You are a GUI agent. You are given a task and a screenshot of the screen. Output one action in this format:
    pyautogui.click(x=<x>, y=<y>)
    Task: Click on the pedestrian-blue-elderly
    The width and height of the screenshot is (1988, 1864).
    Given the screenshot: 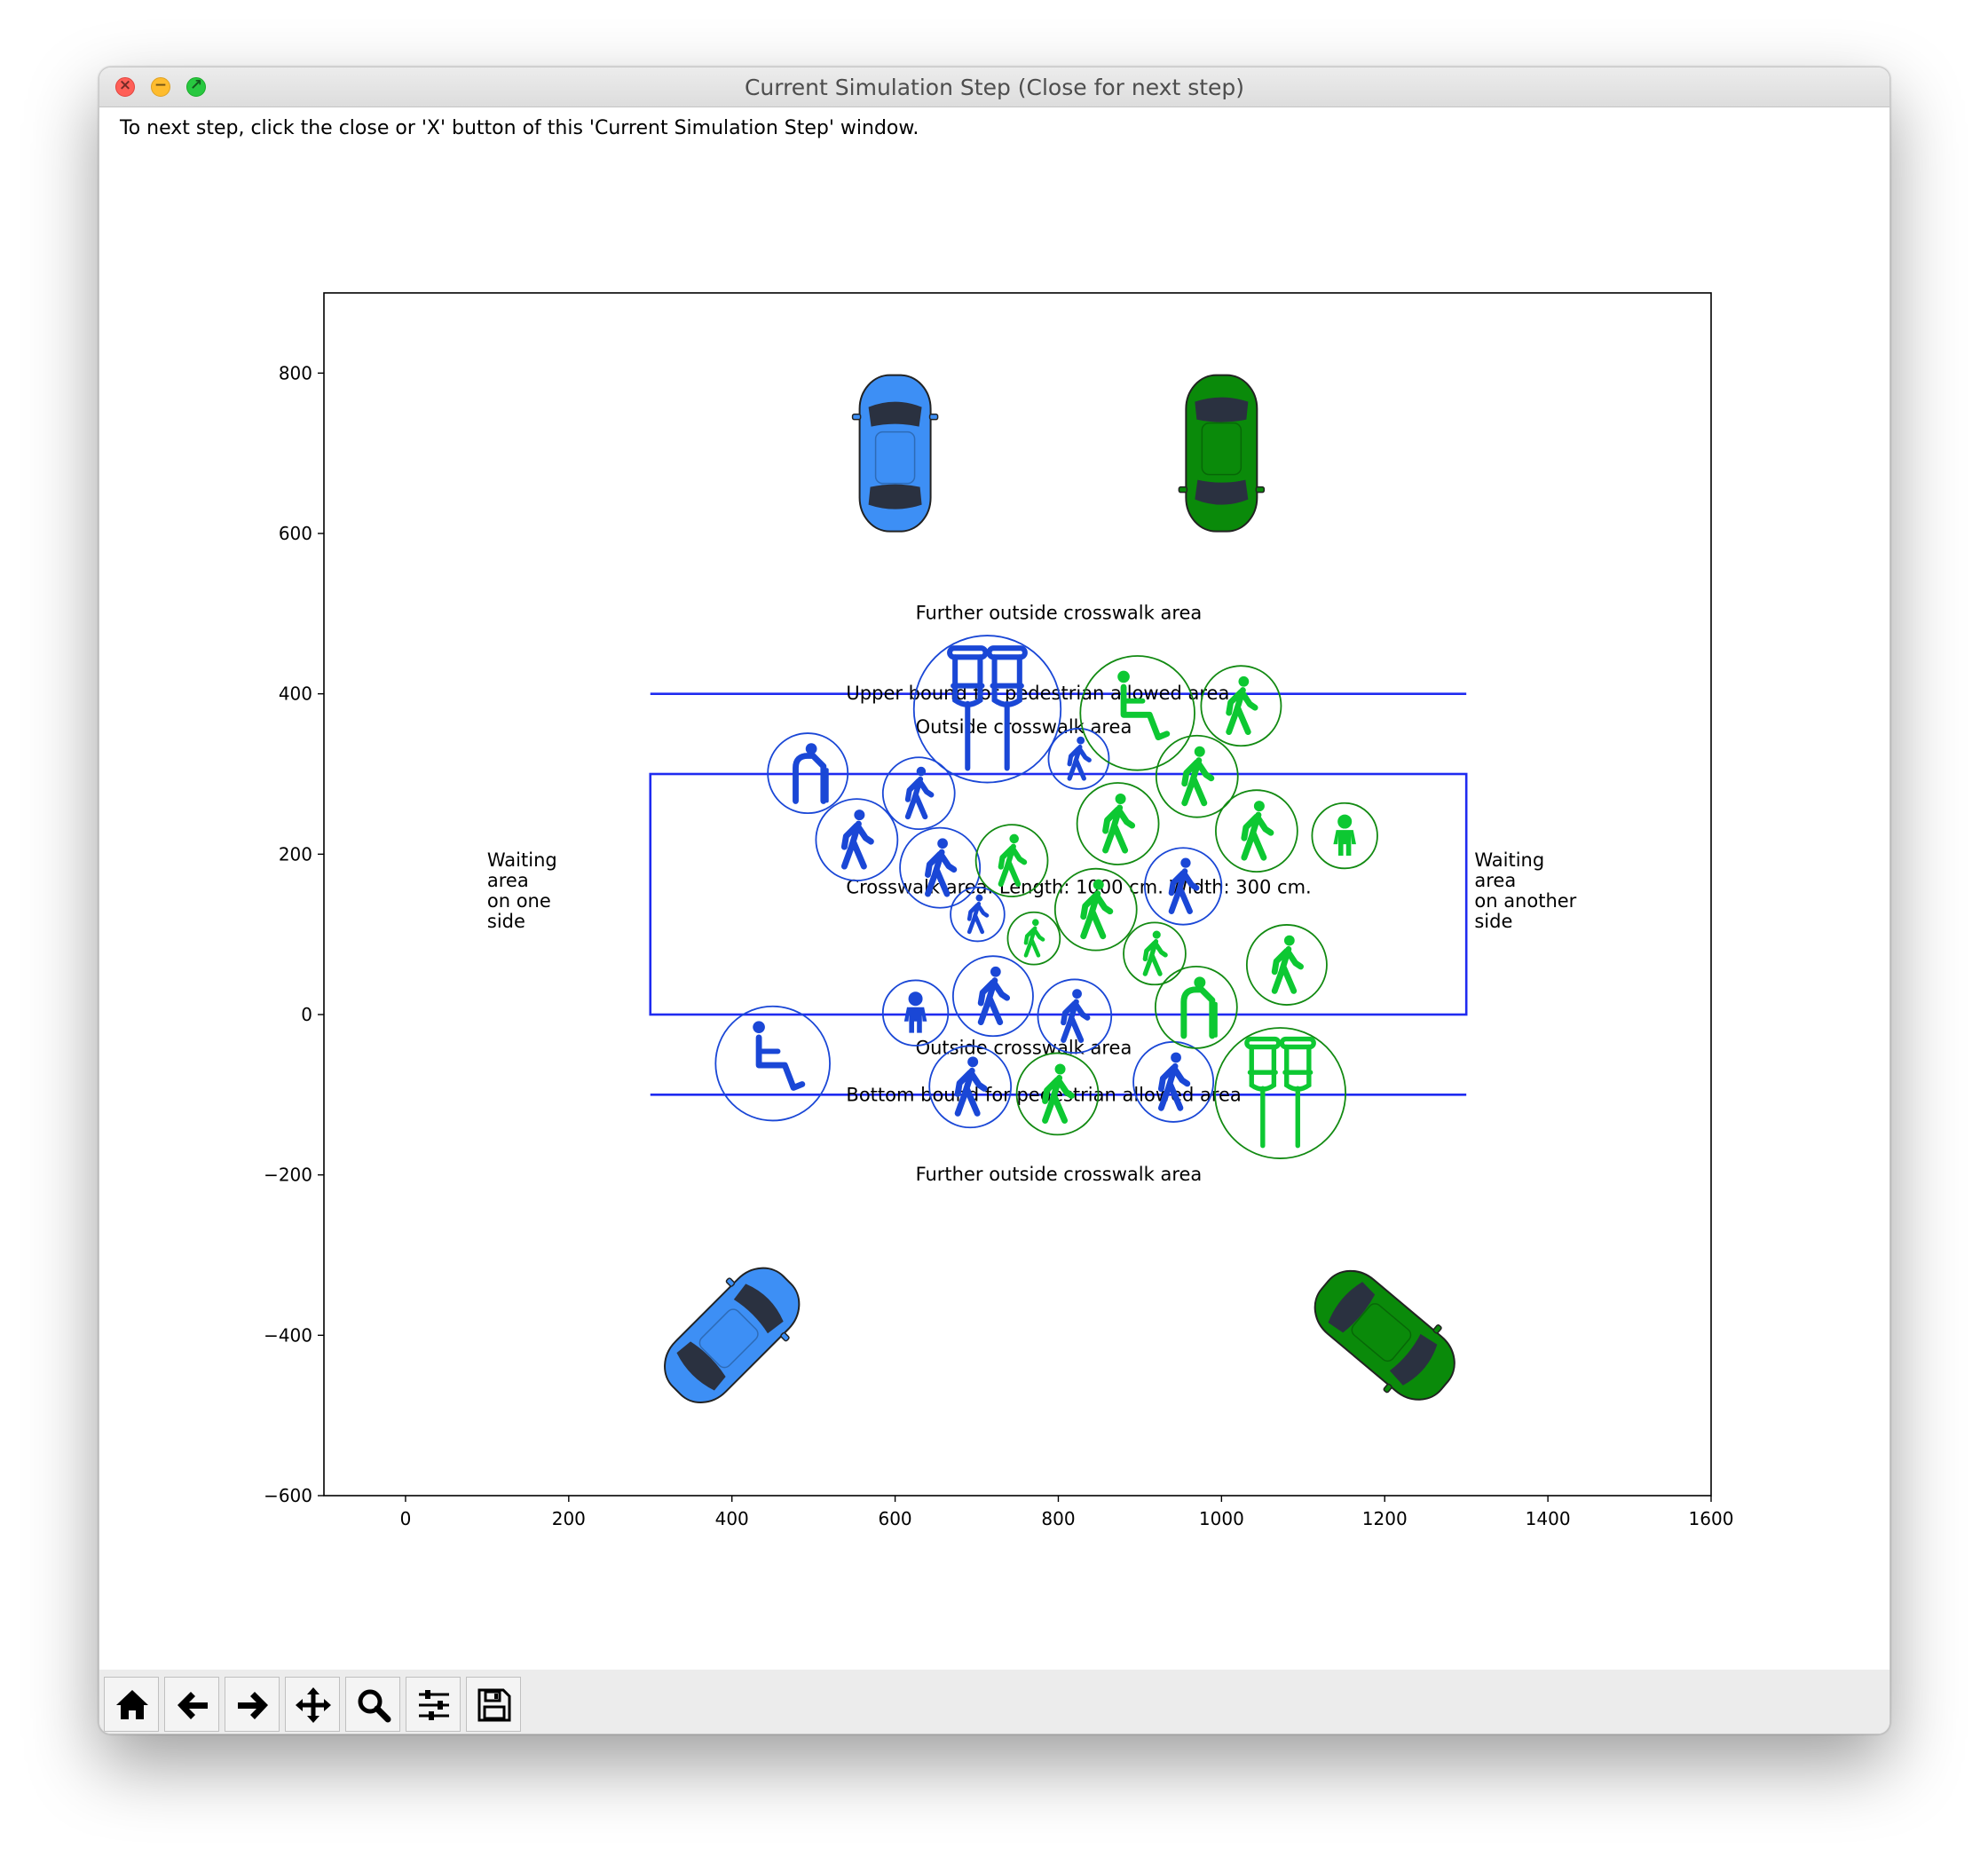 What is the action you would take?
    pyautogui.click(x=808, y=774)
    